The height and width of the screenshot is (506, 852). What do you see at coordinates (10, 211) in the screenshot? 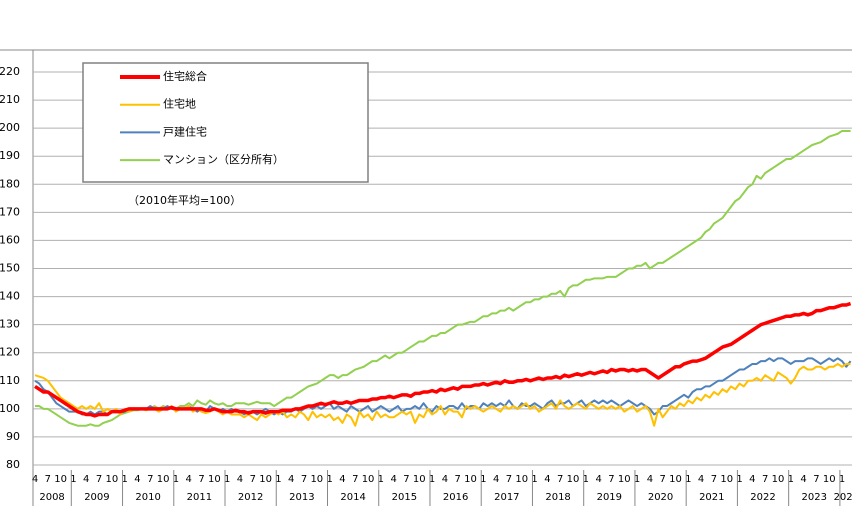
I see `y-tick-label: 170` at bounding box center [10, 211].